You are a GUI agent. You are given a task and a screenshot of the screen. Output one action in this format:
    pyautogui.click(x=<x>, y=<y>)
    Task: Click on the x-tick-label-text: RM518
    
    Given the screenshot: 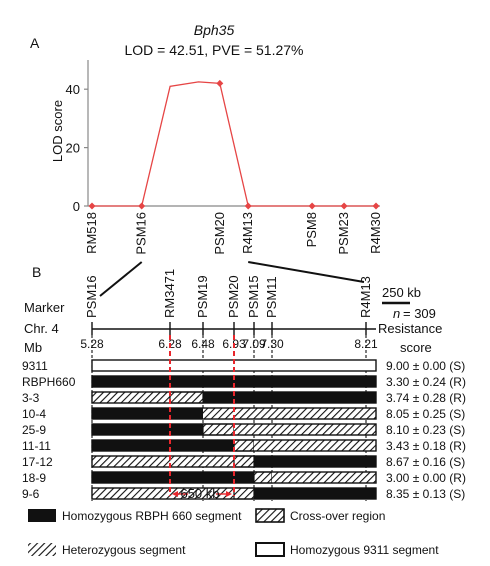 What is the action you would take?
    pyautogui.click(x=91, y=233)
    